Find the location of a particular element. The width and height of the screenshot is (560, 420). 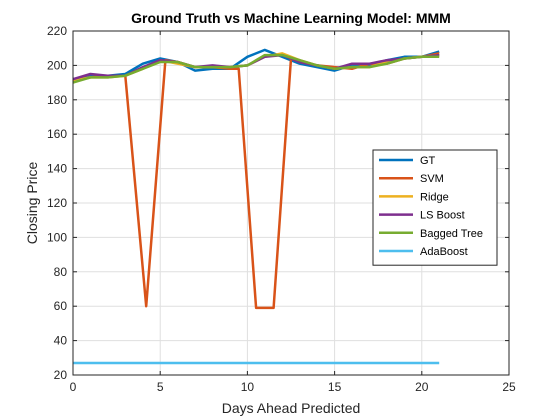

legend-label-svm: SVM is located at coordinates (432, 179).